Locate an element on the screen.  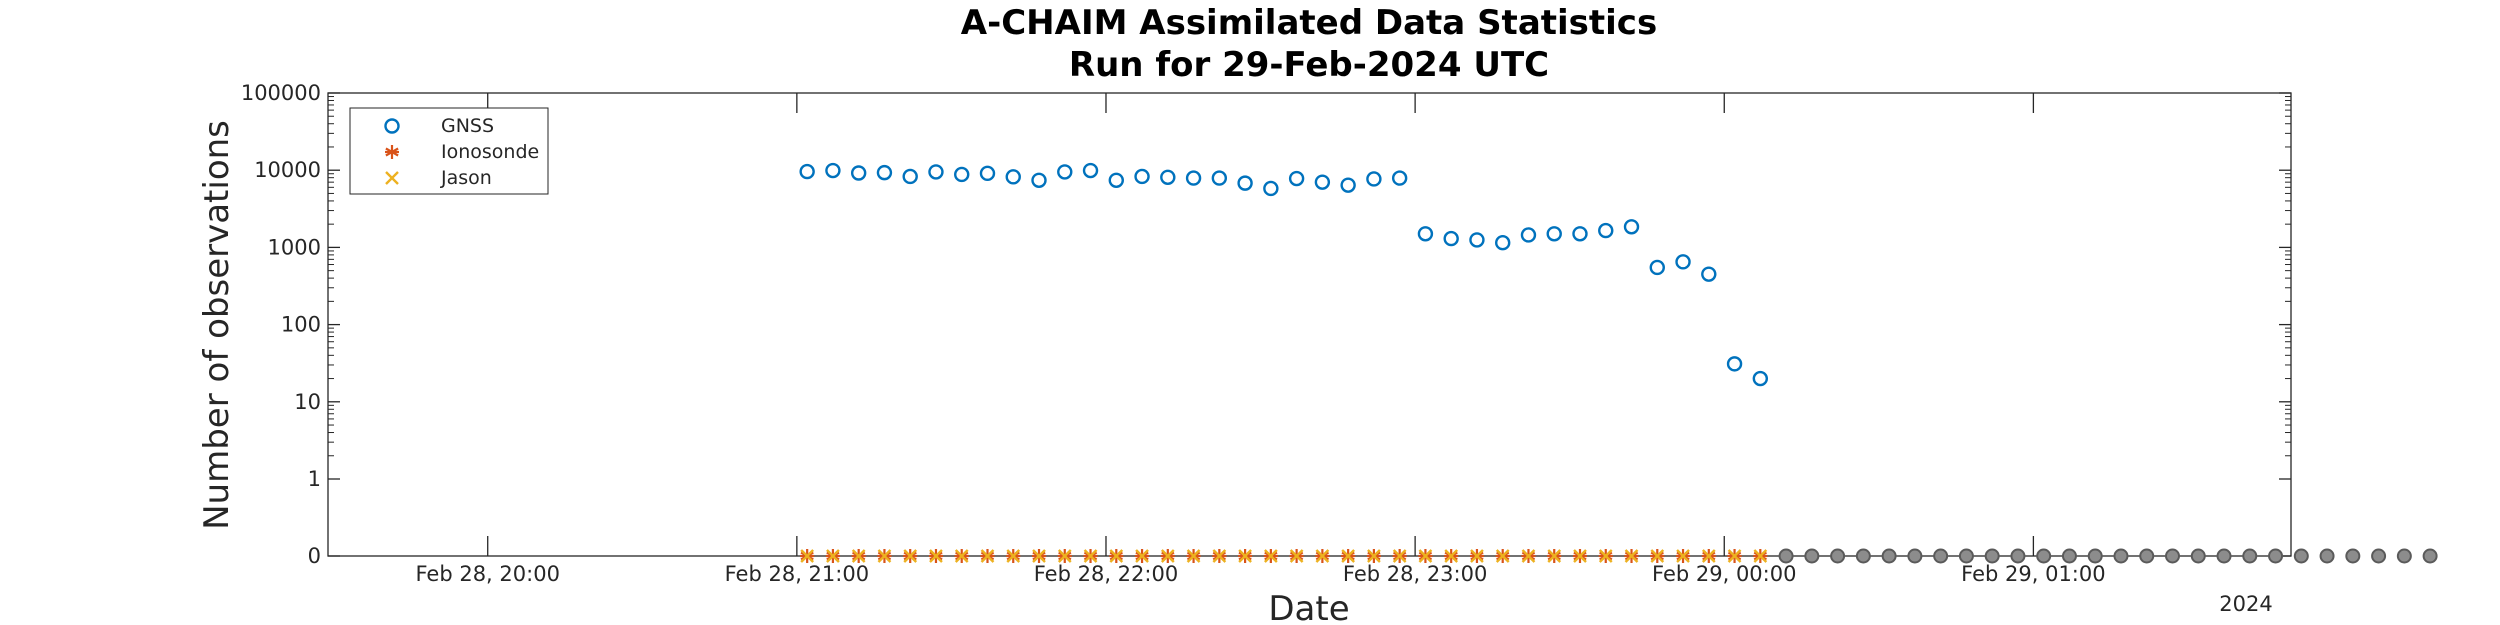
legend-label-gnss: GNSS is located at coordinates (467, 126).